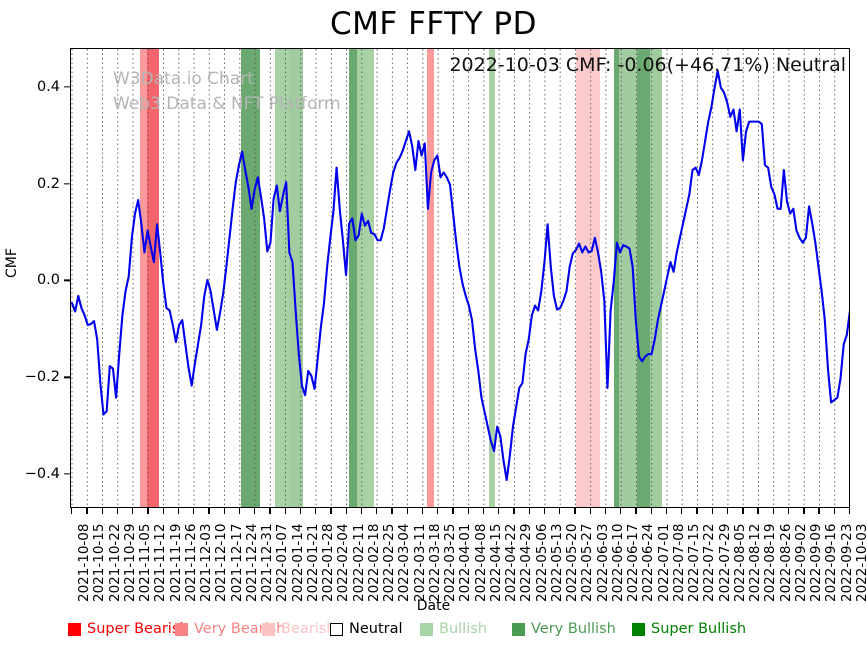  I want to click on legend-label: Neutral, so click(376, 629).